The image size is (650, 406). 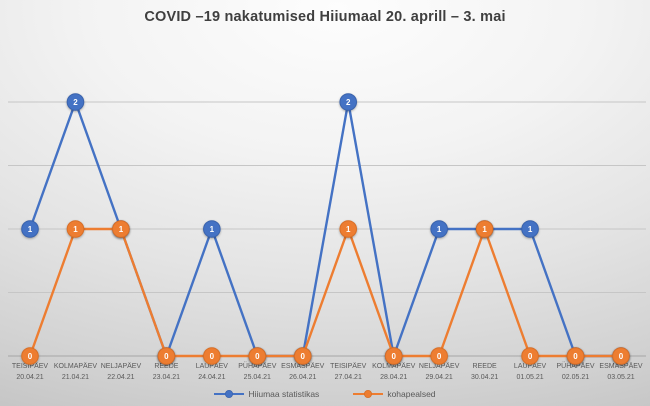 I want to click on legend-item-hiiumaa-statistikas: Hiiumaa statistikas, so click(x=266, y=394).